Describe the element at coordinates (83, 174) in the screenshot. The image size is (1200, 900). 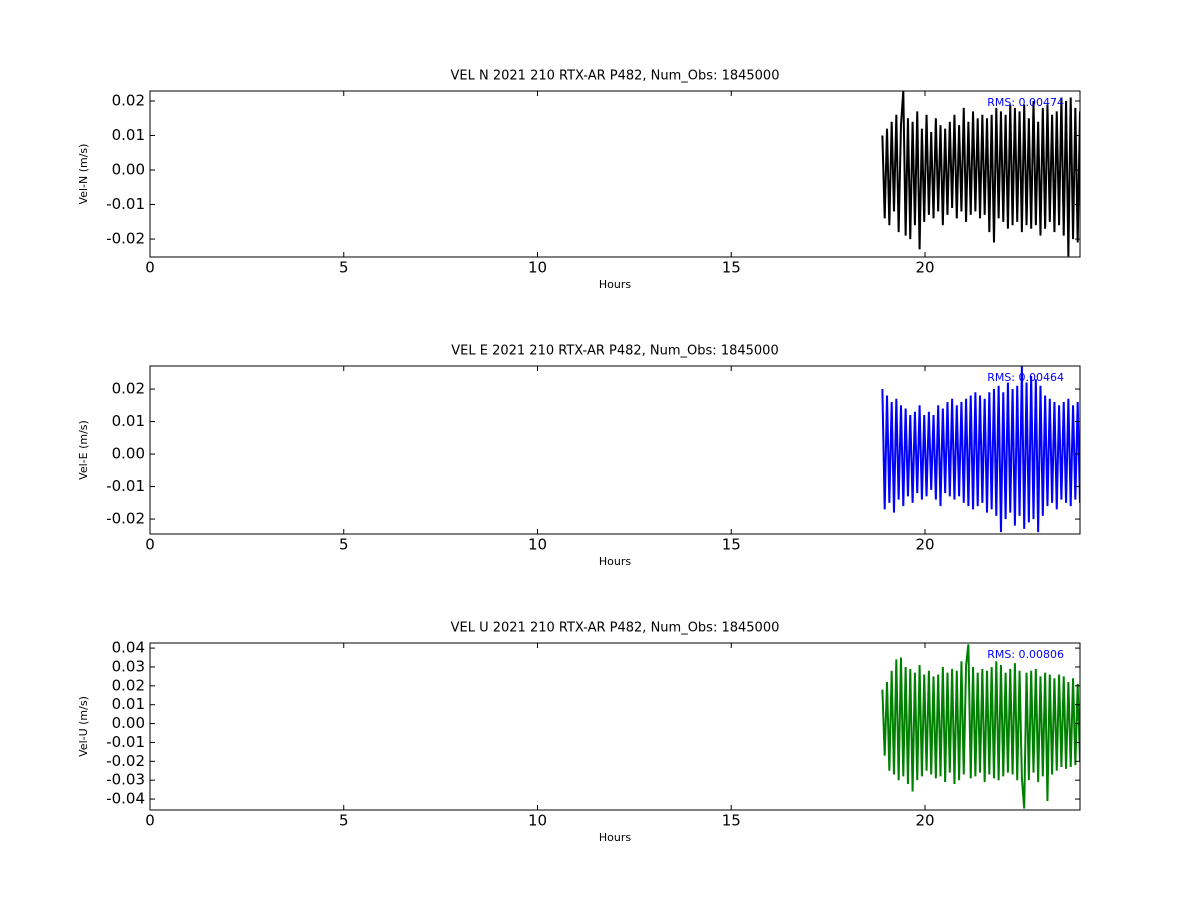
I see `y-axis-label: Vel-N (m/s)` at that location.